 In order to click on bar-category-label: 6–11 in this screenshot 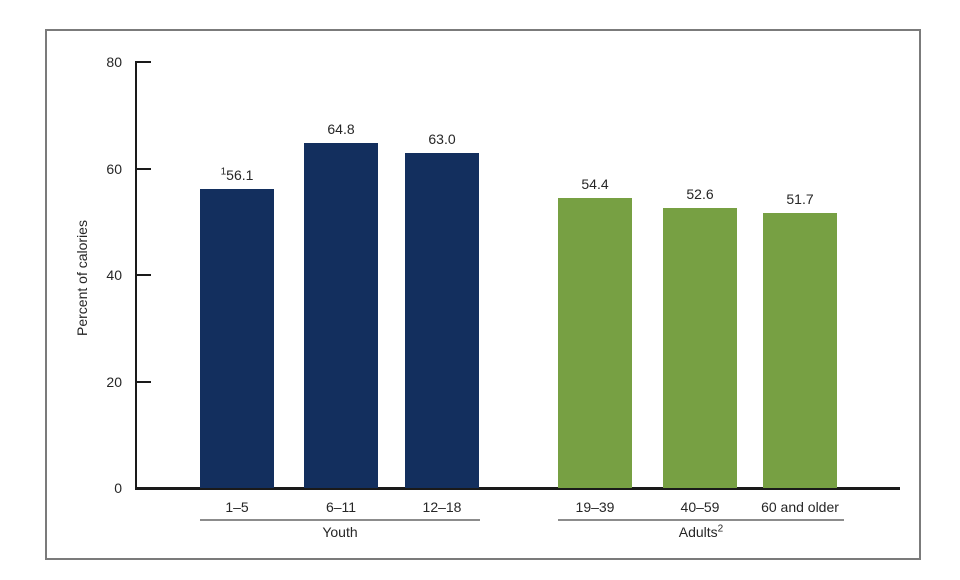, I will do `click(341, 507)`.